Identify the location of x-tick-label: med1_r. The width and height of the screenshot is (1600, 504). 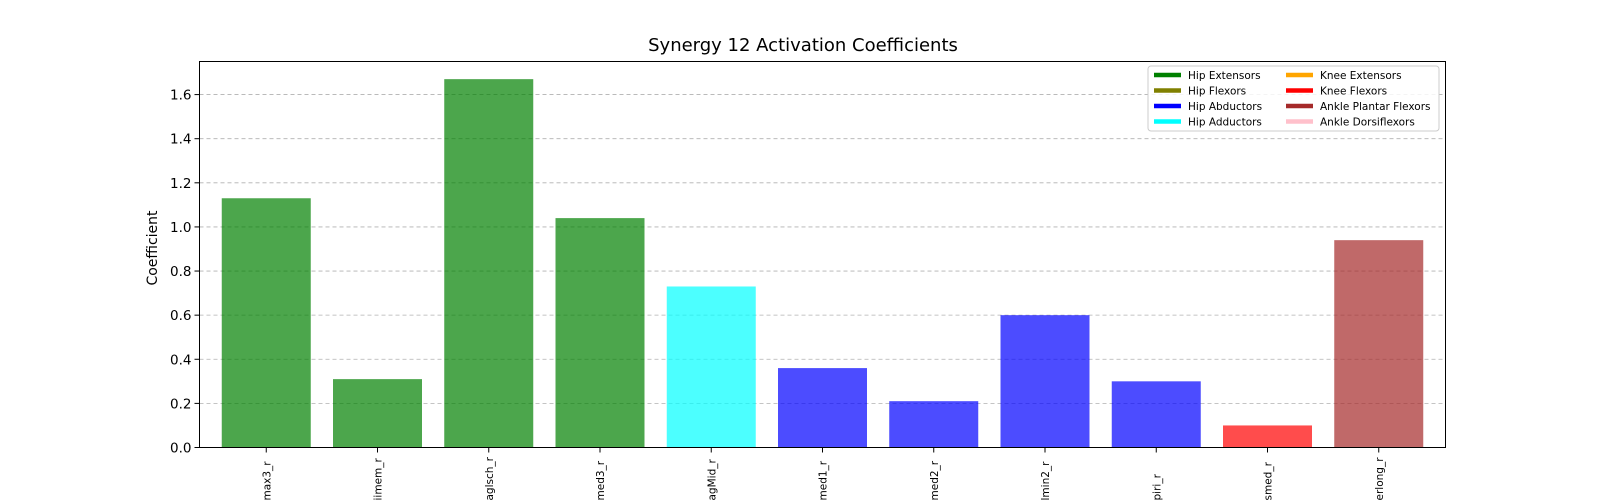
(824, 480).